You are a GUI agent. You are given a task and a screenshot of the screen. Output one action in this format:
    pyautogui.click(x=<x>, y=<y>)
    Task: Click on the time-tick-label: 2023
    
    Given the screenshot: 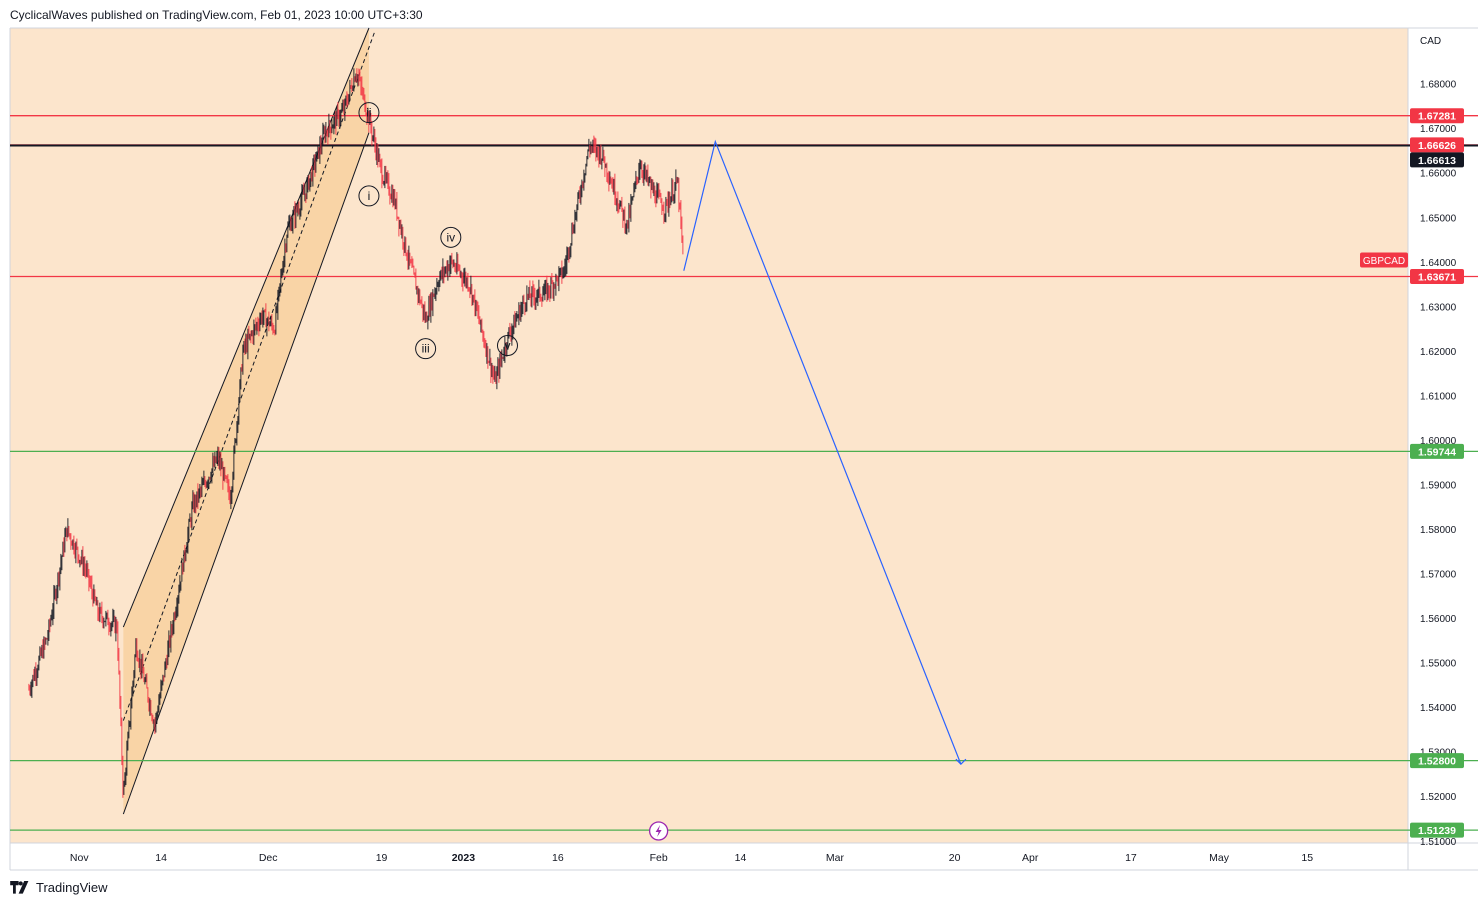 What is the action you would take?
    pyautogui.click(x=464, y=858)
    